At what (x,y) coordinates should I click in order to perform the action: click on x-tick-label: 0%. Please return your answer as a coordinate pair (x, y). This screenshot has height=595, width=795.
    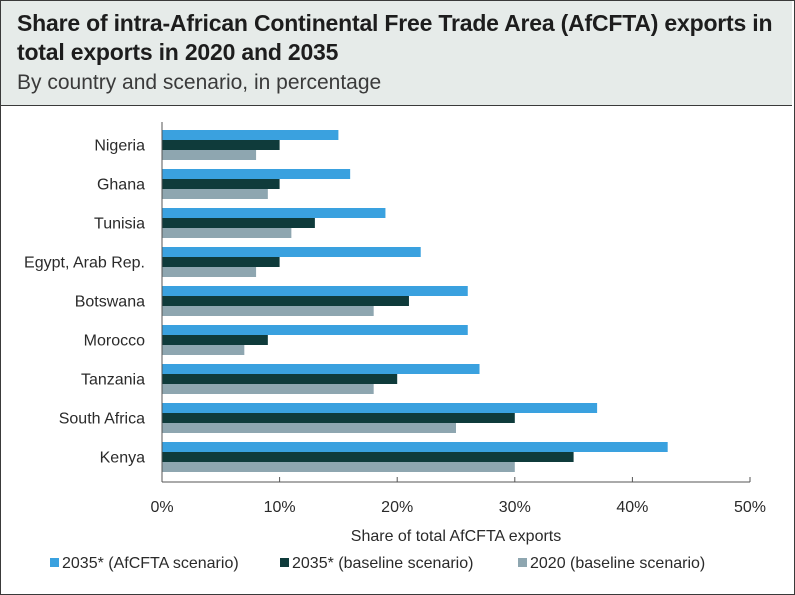
    Looking at the image, I should click on (161, 507).